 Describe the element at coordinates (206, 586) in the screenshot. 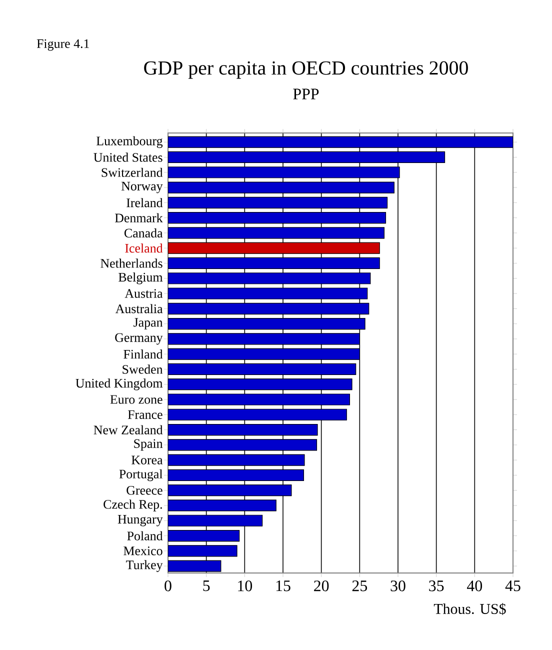

I see `x-tick-label: 5` at that location.